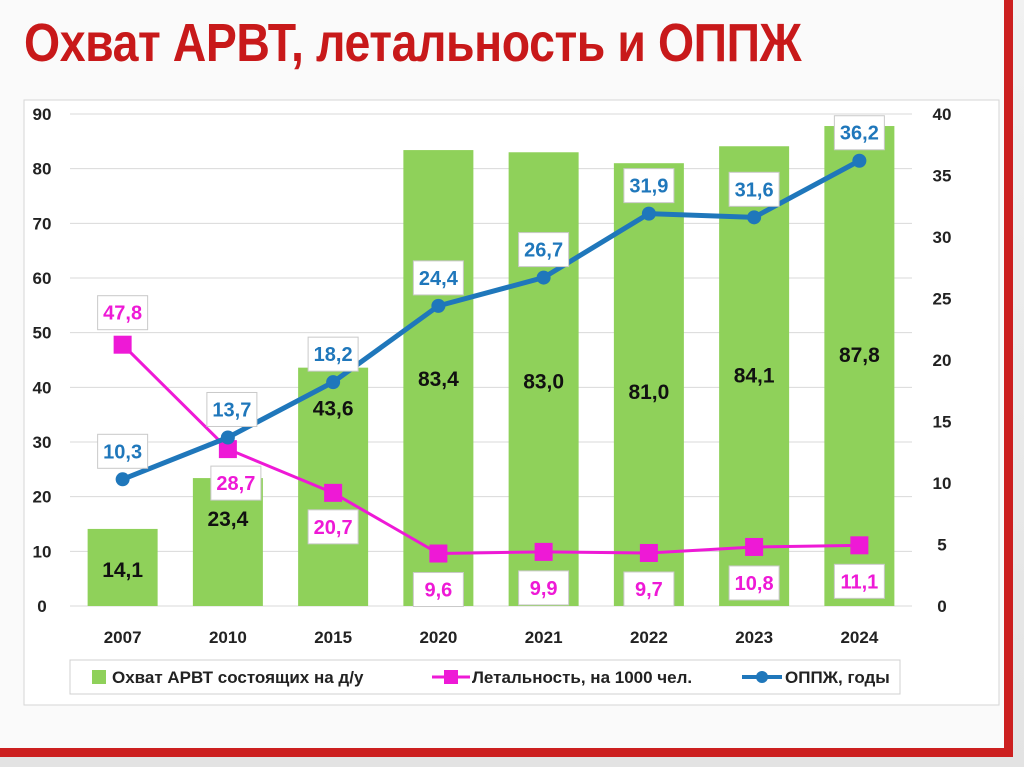 Image resolution: width=1024 pixels, height=767 pixels. Describe the element at coordinates (754, 375) in the screenshot. I see `bar-value-label: 84,1` at that location.